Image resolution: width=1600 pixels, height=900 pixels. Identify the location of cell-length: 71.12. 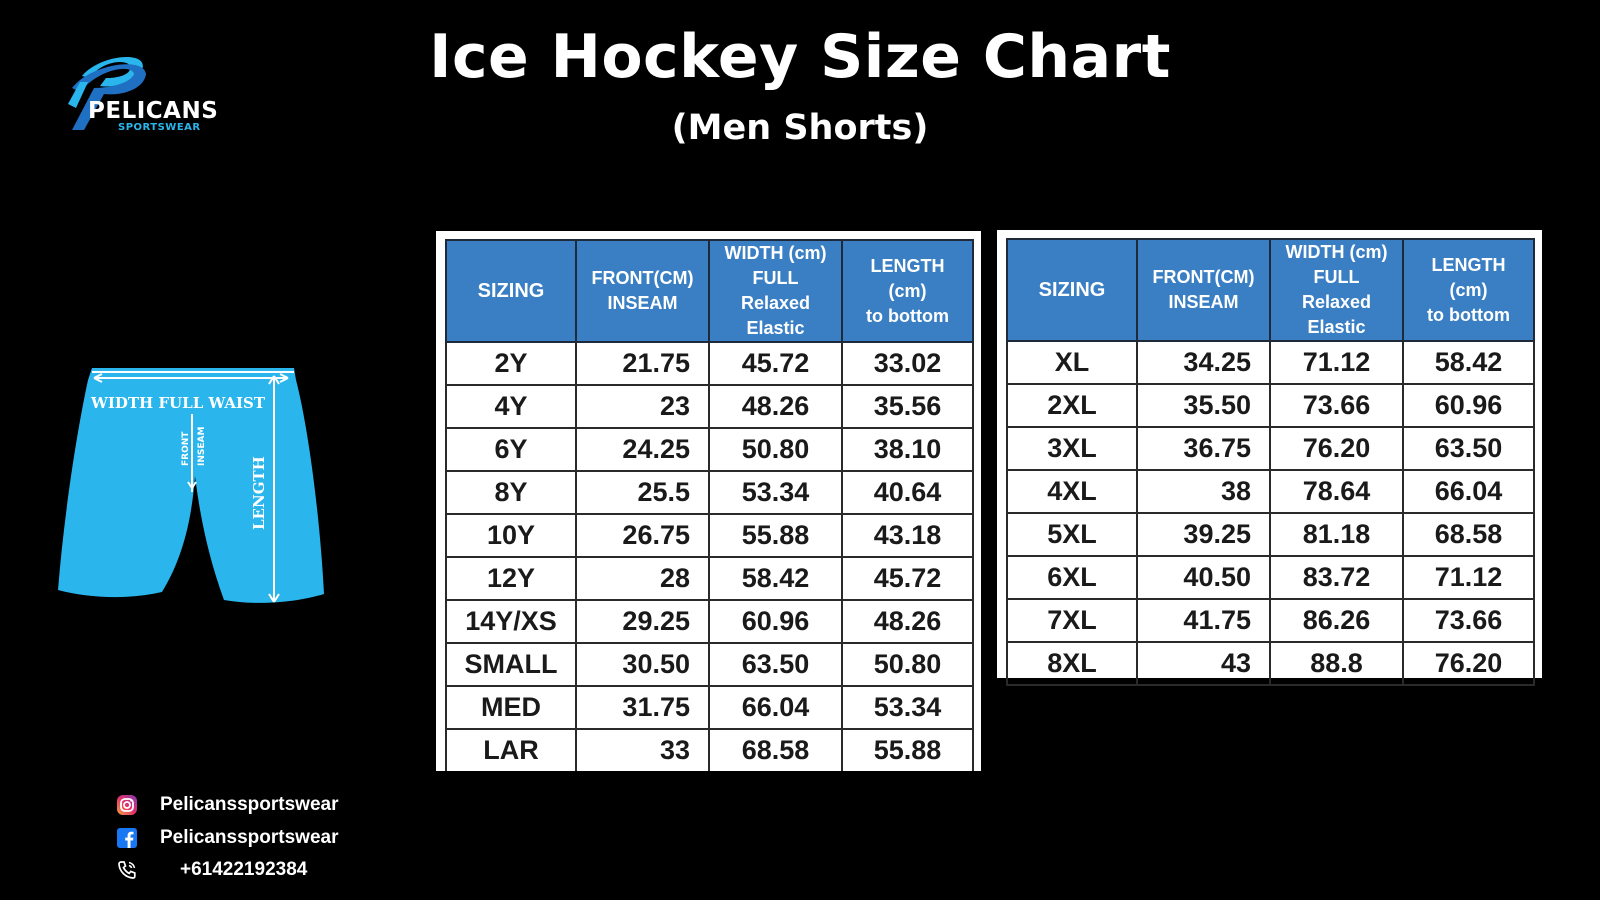
(1468, 577).